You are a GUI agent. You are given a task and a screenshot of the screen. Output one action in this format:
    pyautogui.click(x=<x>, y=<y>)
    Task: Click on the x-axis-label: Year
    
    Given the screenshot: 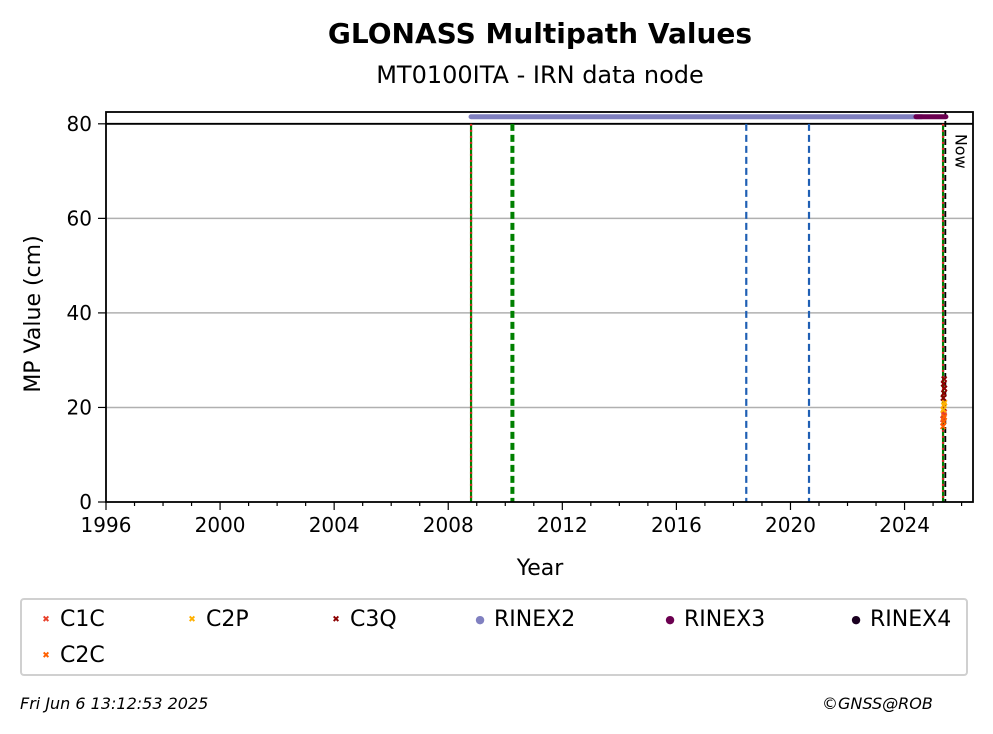 What is the action you would take?
    pyautogui.click(x=540, y=568)
    